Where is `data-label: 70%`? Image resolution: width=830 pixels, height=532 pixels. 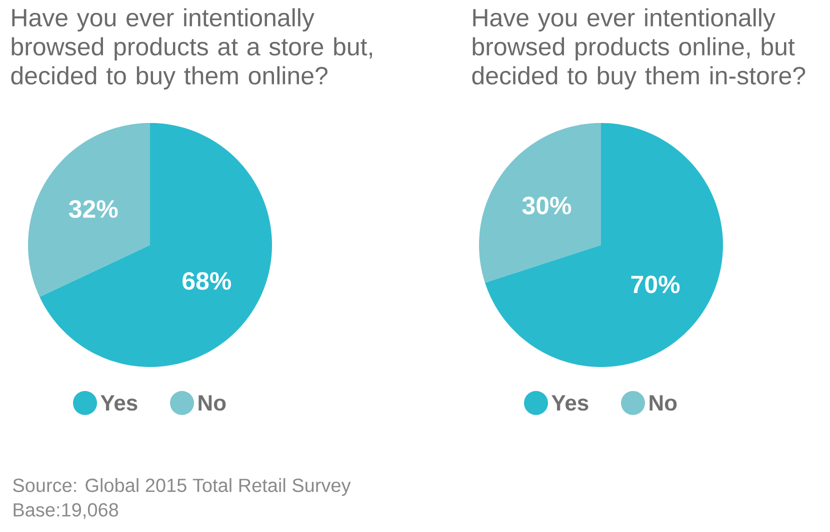
data-label: 70% is located at coordinates (655, 285).